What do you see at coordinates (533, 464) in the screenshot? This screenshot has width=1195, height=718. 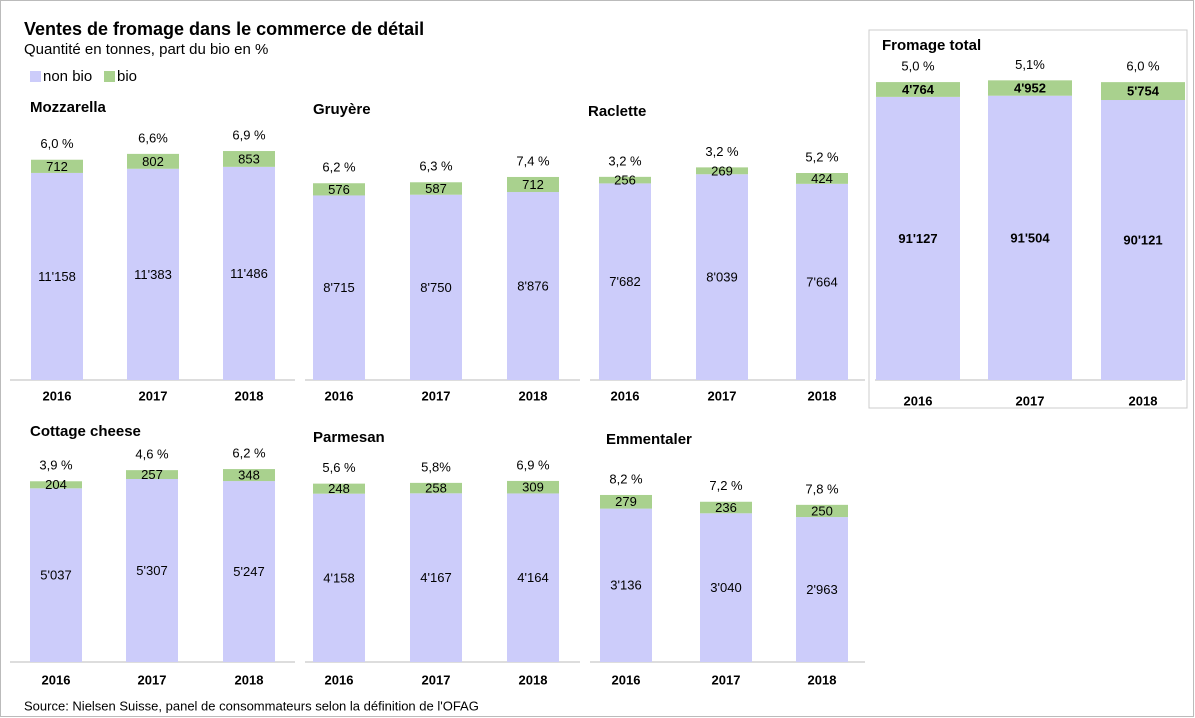 I see `share-label: 6,9 %` at bounding box center [533, 464].